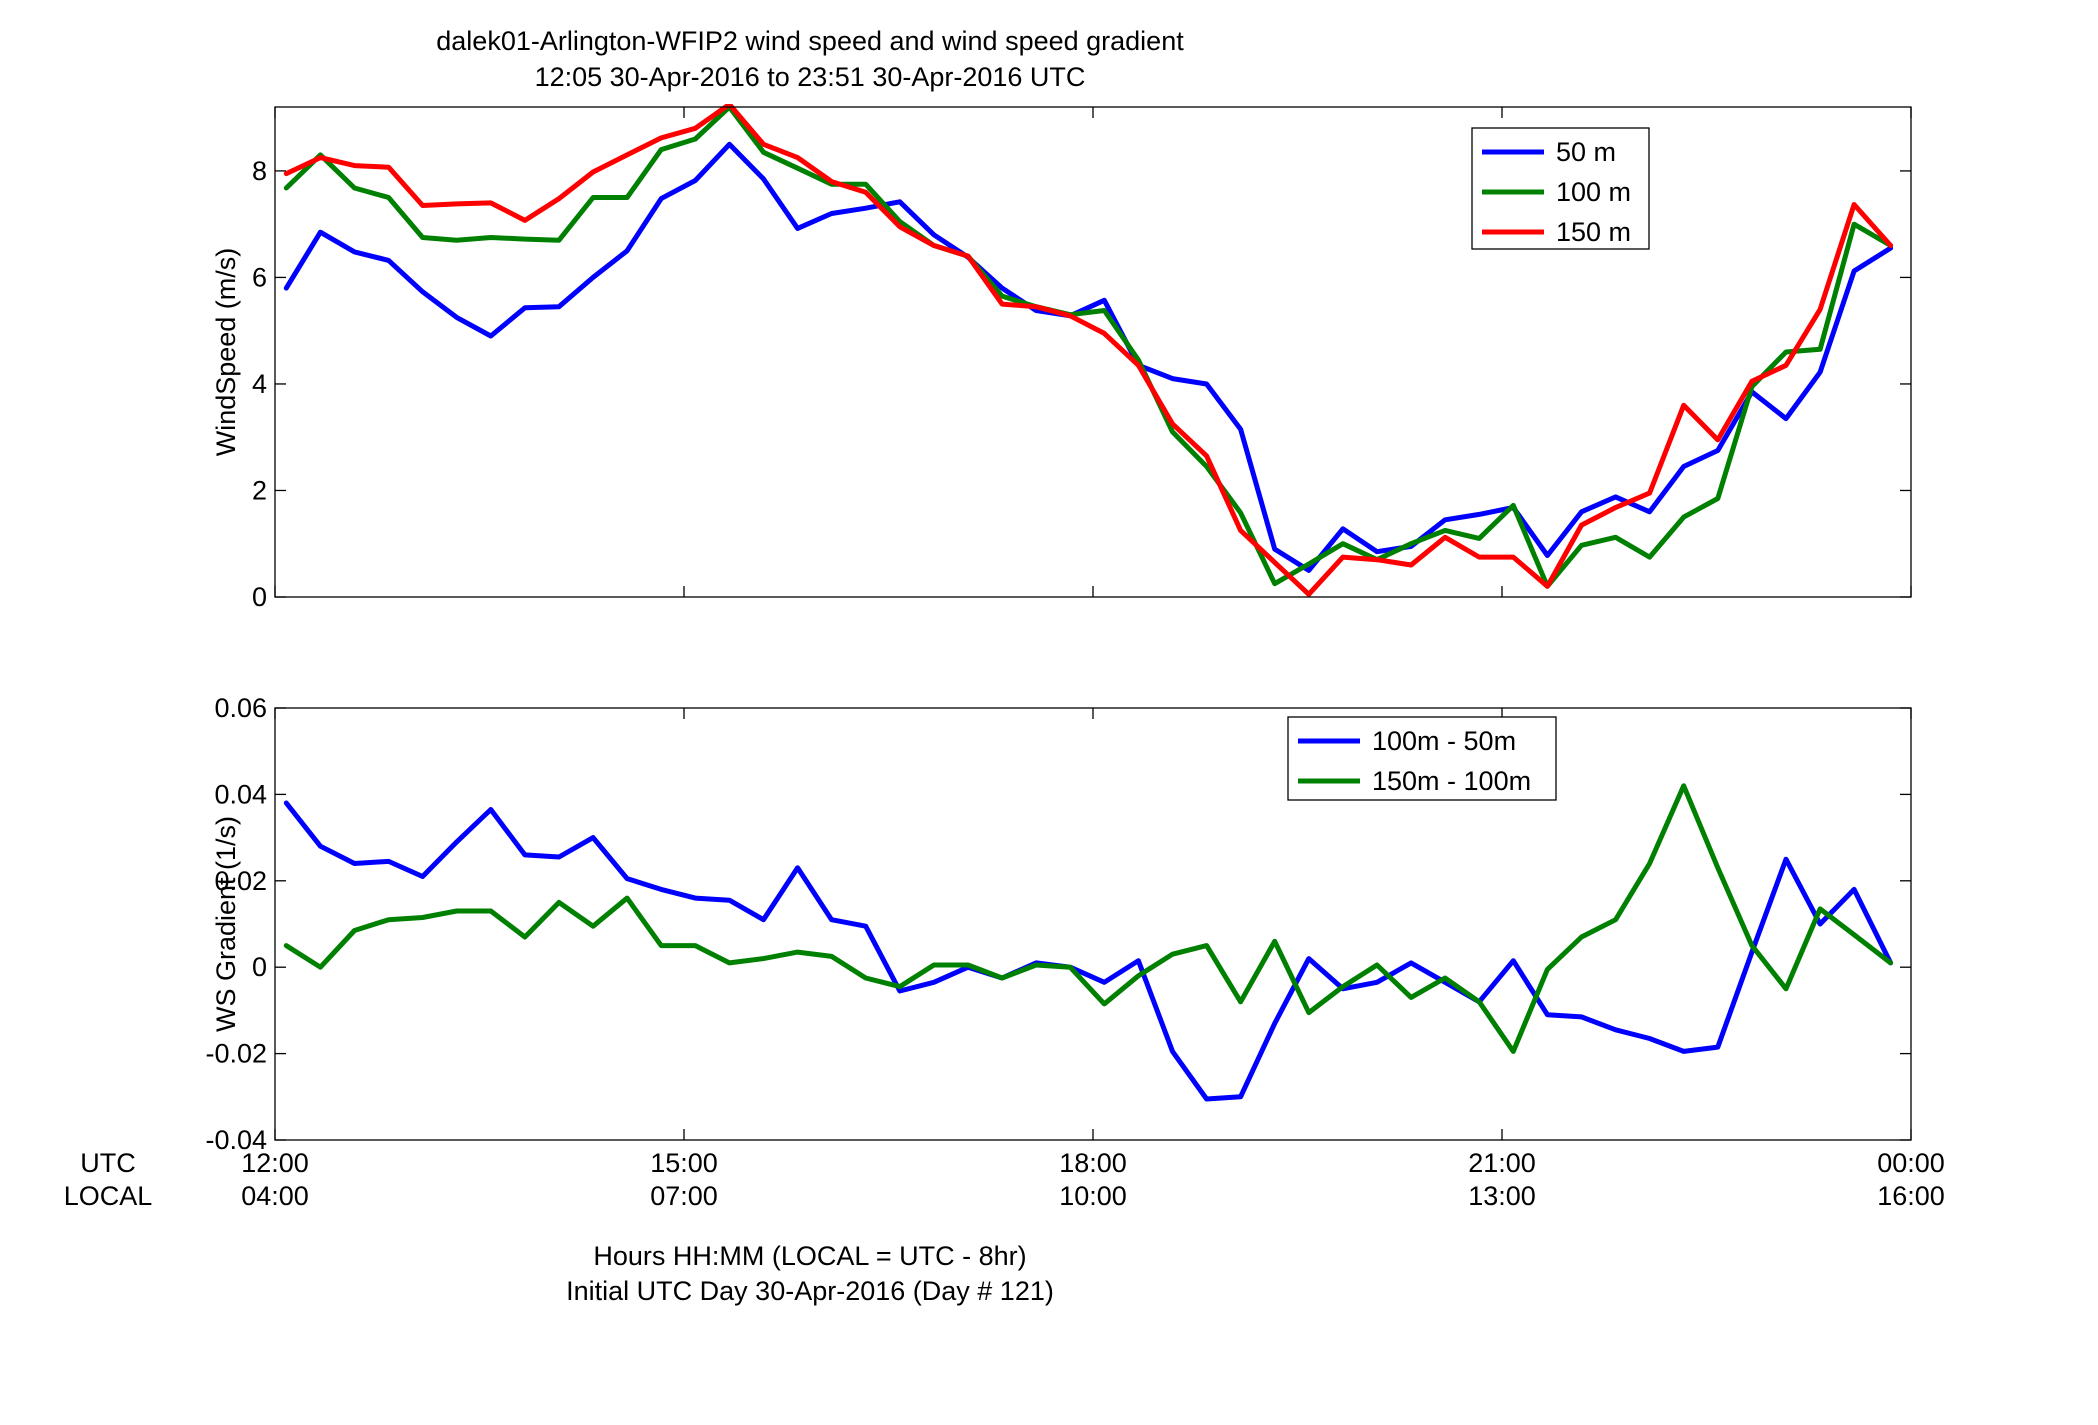 The image size is (2098, 1425). Describe the element at coordinates (810, 1291) in the screenshot. I see `x-axis-label-line2: Initial UTC Day 30-Apr-2016 (Day # 121)` at that location.